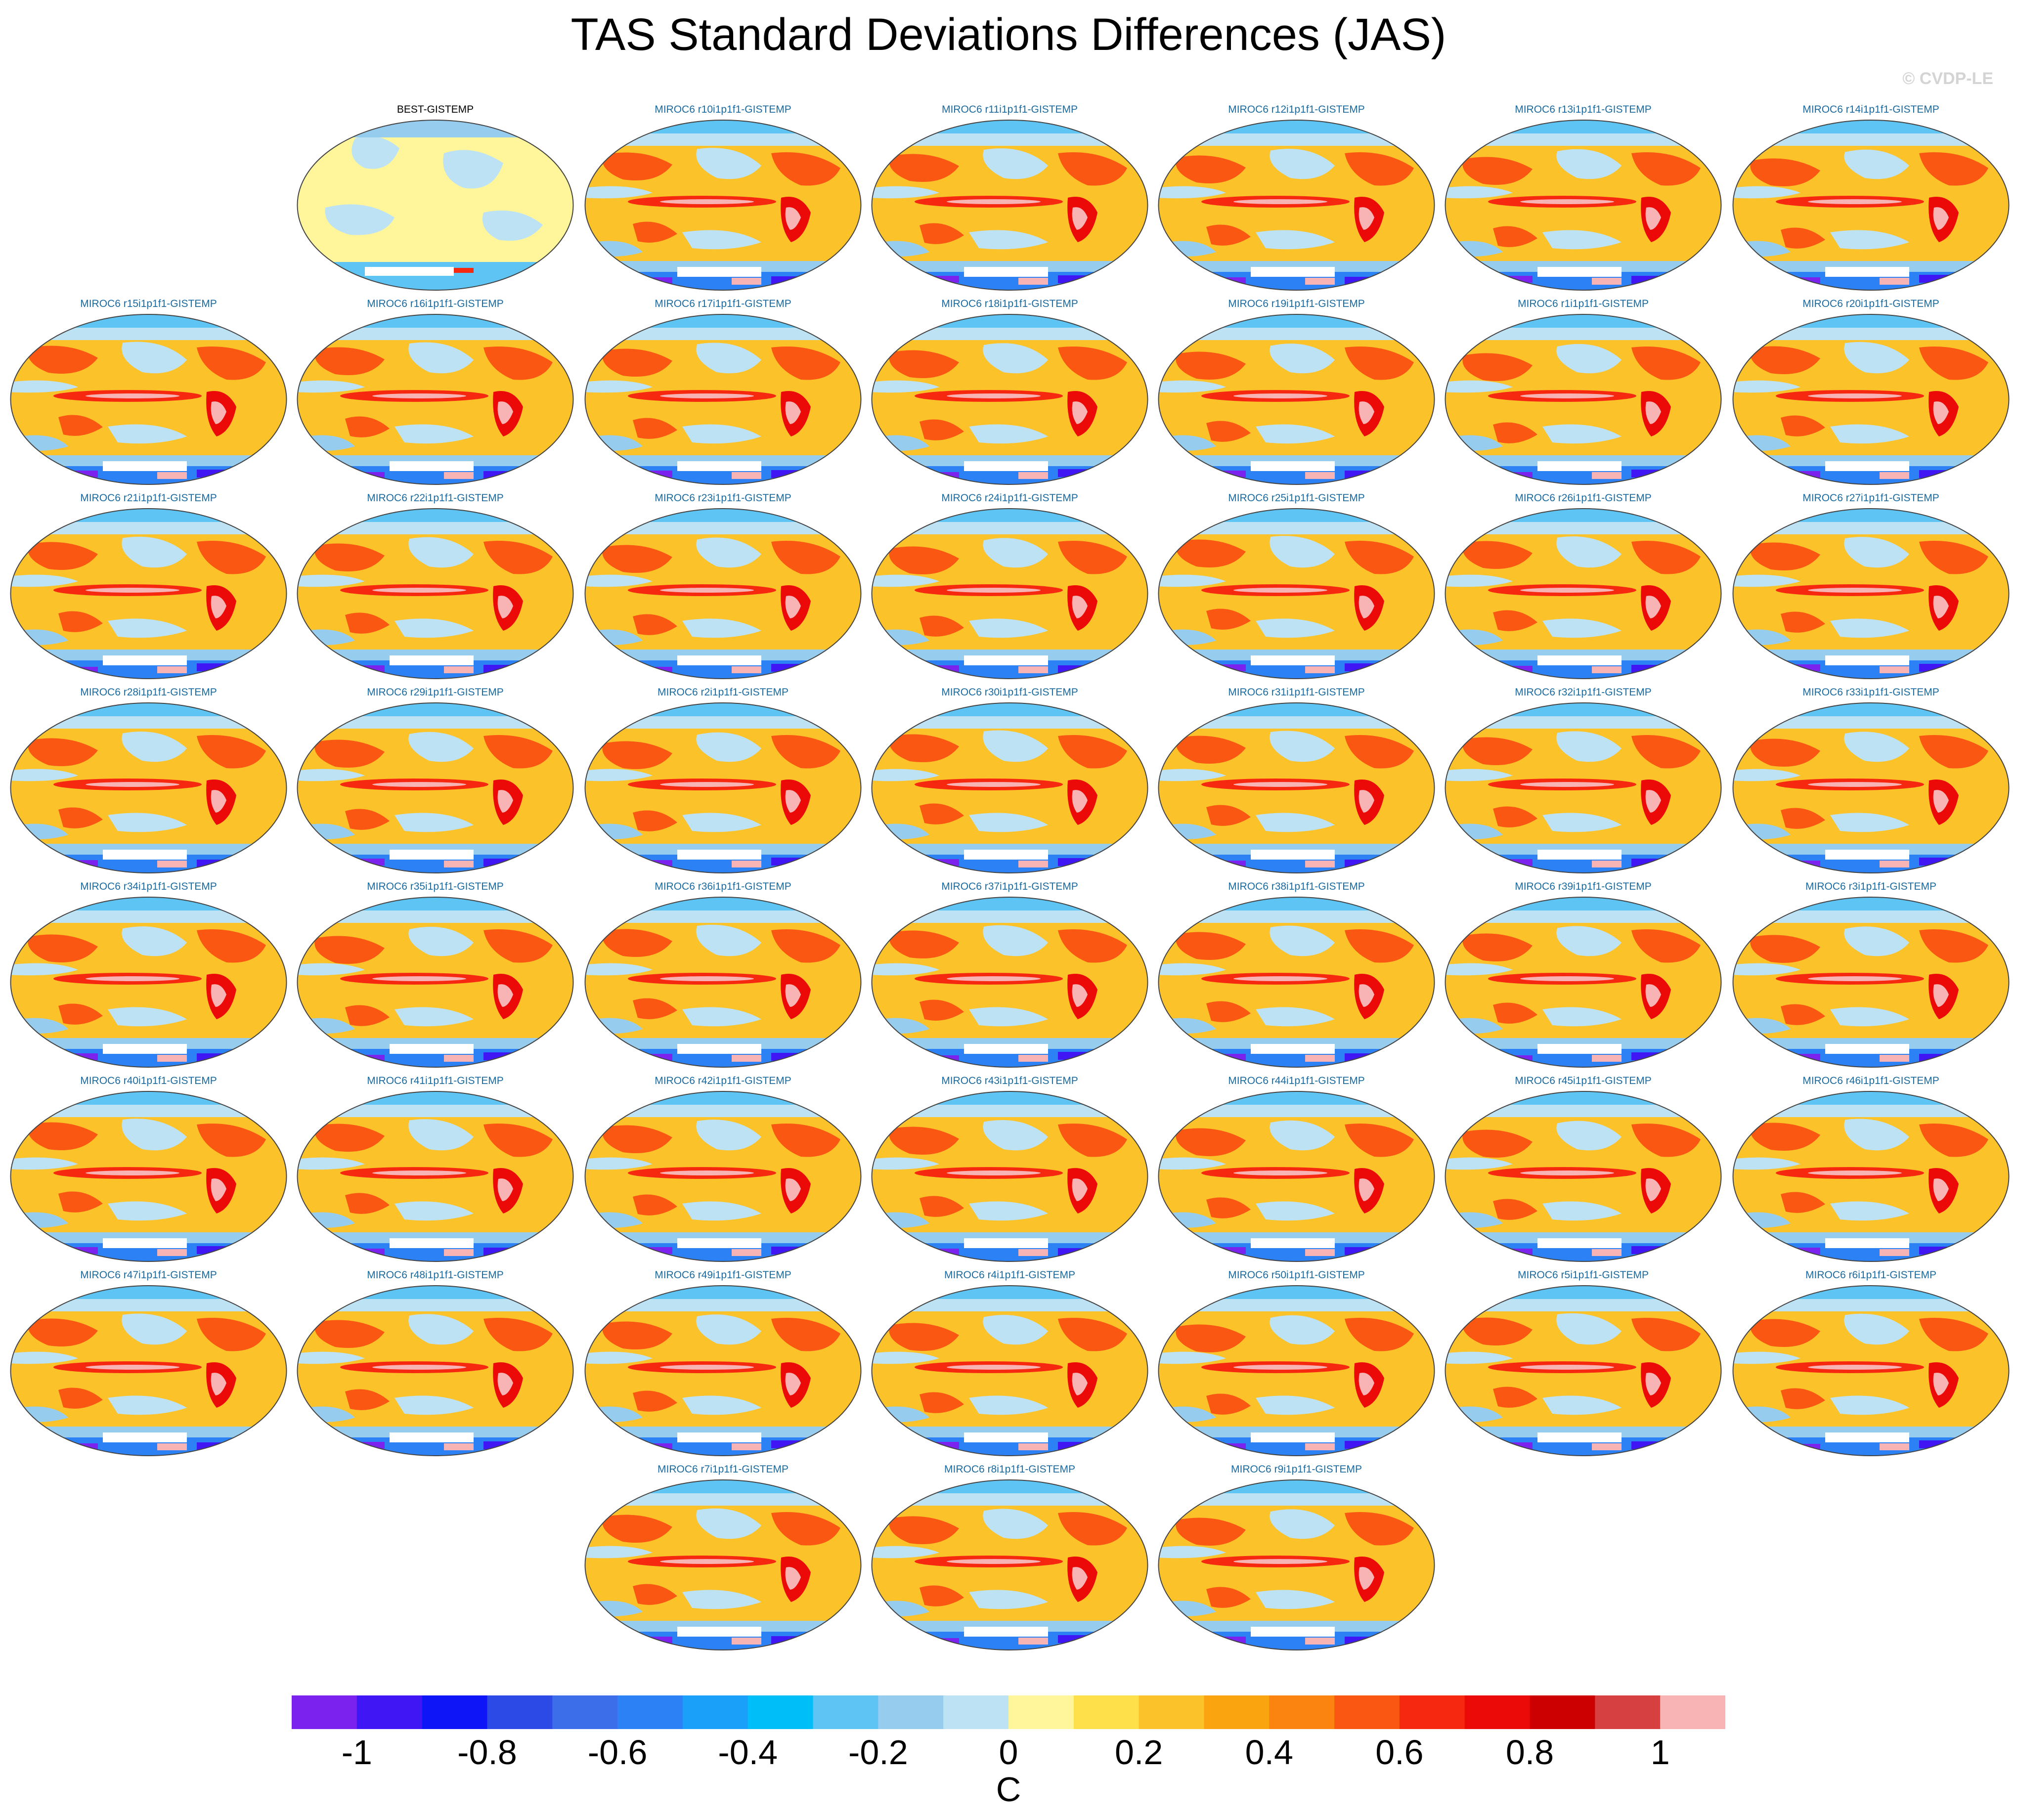  I want to click on map-panel: MIROC6 r13i1p1f1-GISTEMP, so click(1583, 198).